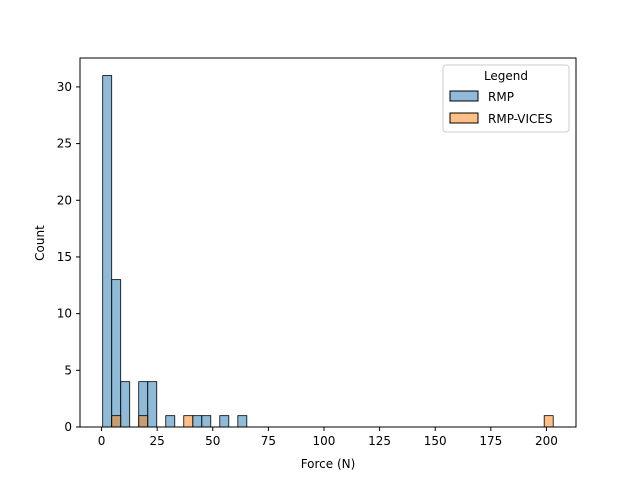 The image size is (640, 484). What do you see at coordinates (464, 118) in the screenshot?
I see `legend-swatch-rmp-vices` at bounding box center [464, 118].